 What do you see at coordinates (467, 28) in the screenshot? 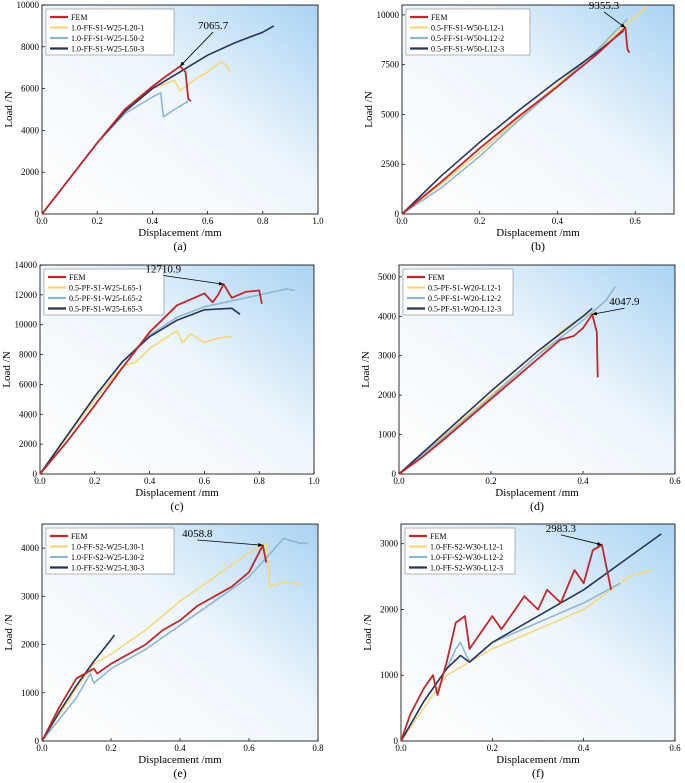
I see `legend-entry: 0.5-FF-S1-W50-L12-1` at bounding box center [467, 28].